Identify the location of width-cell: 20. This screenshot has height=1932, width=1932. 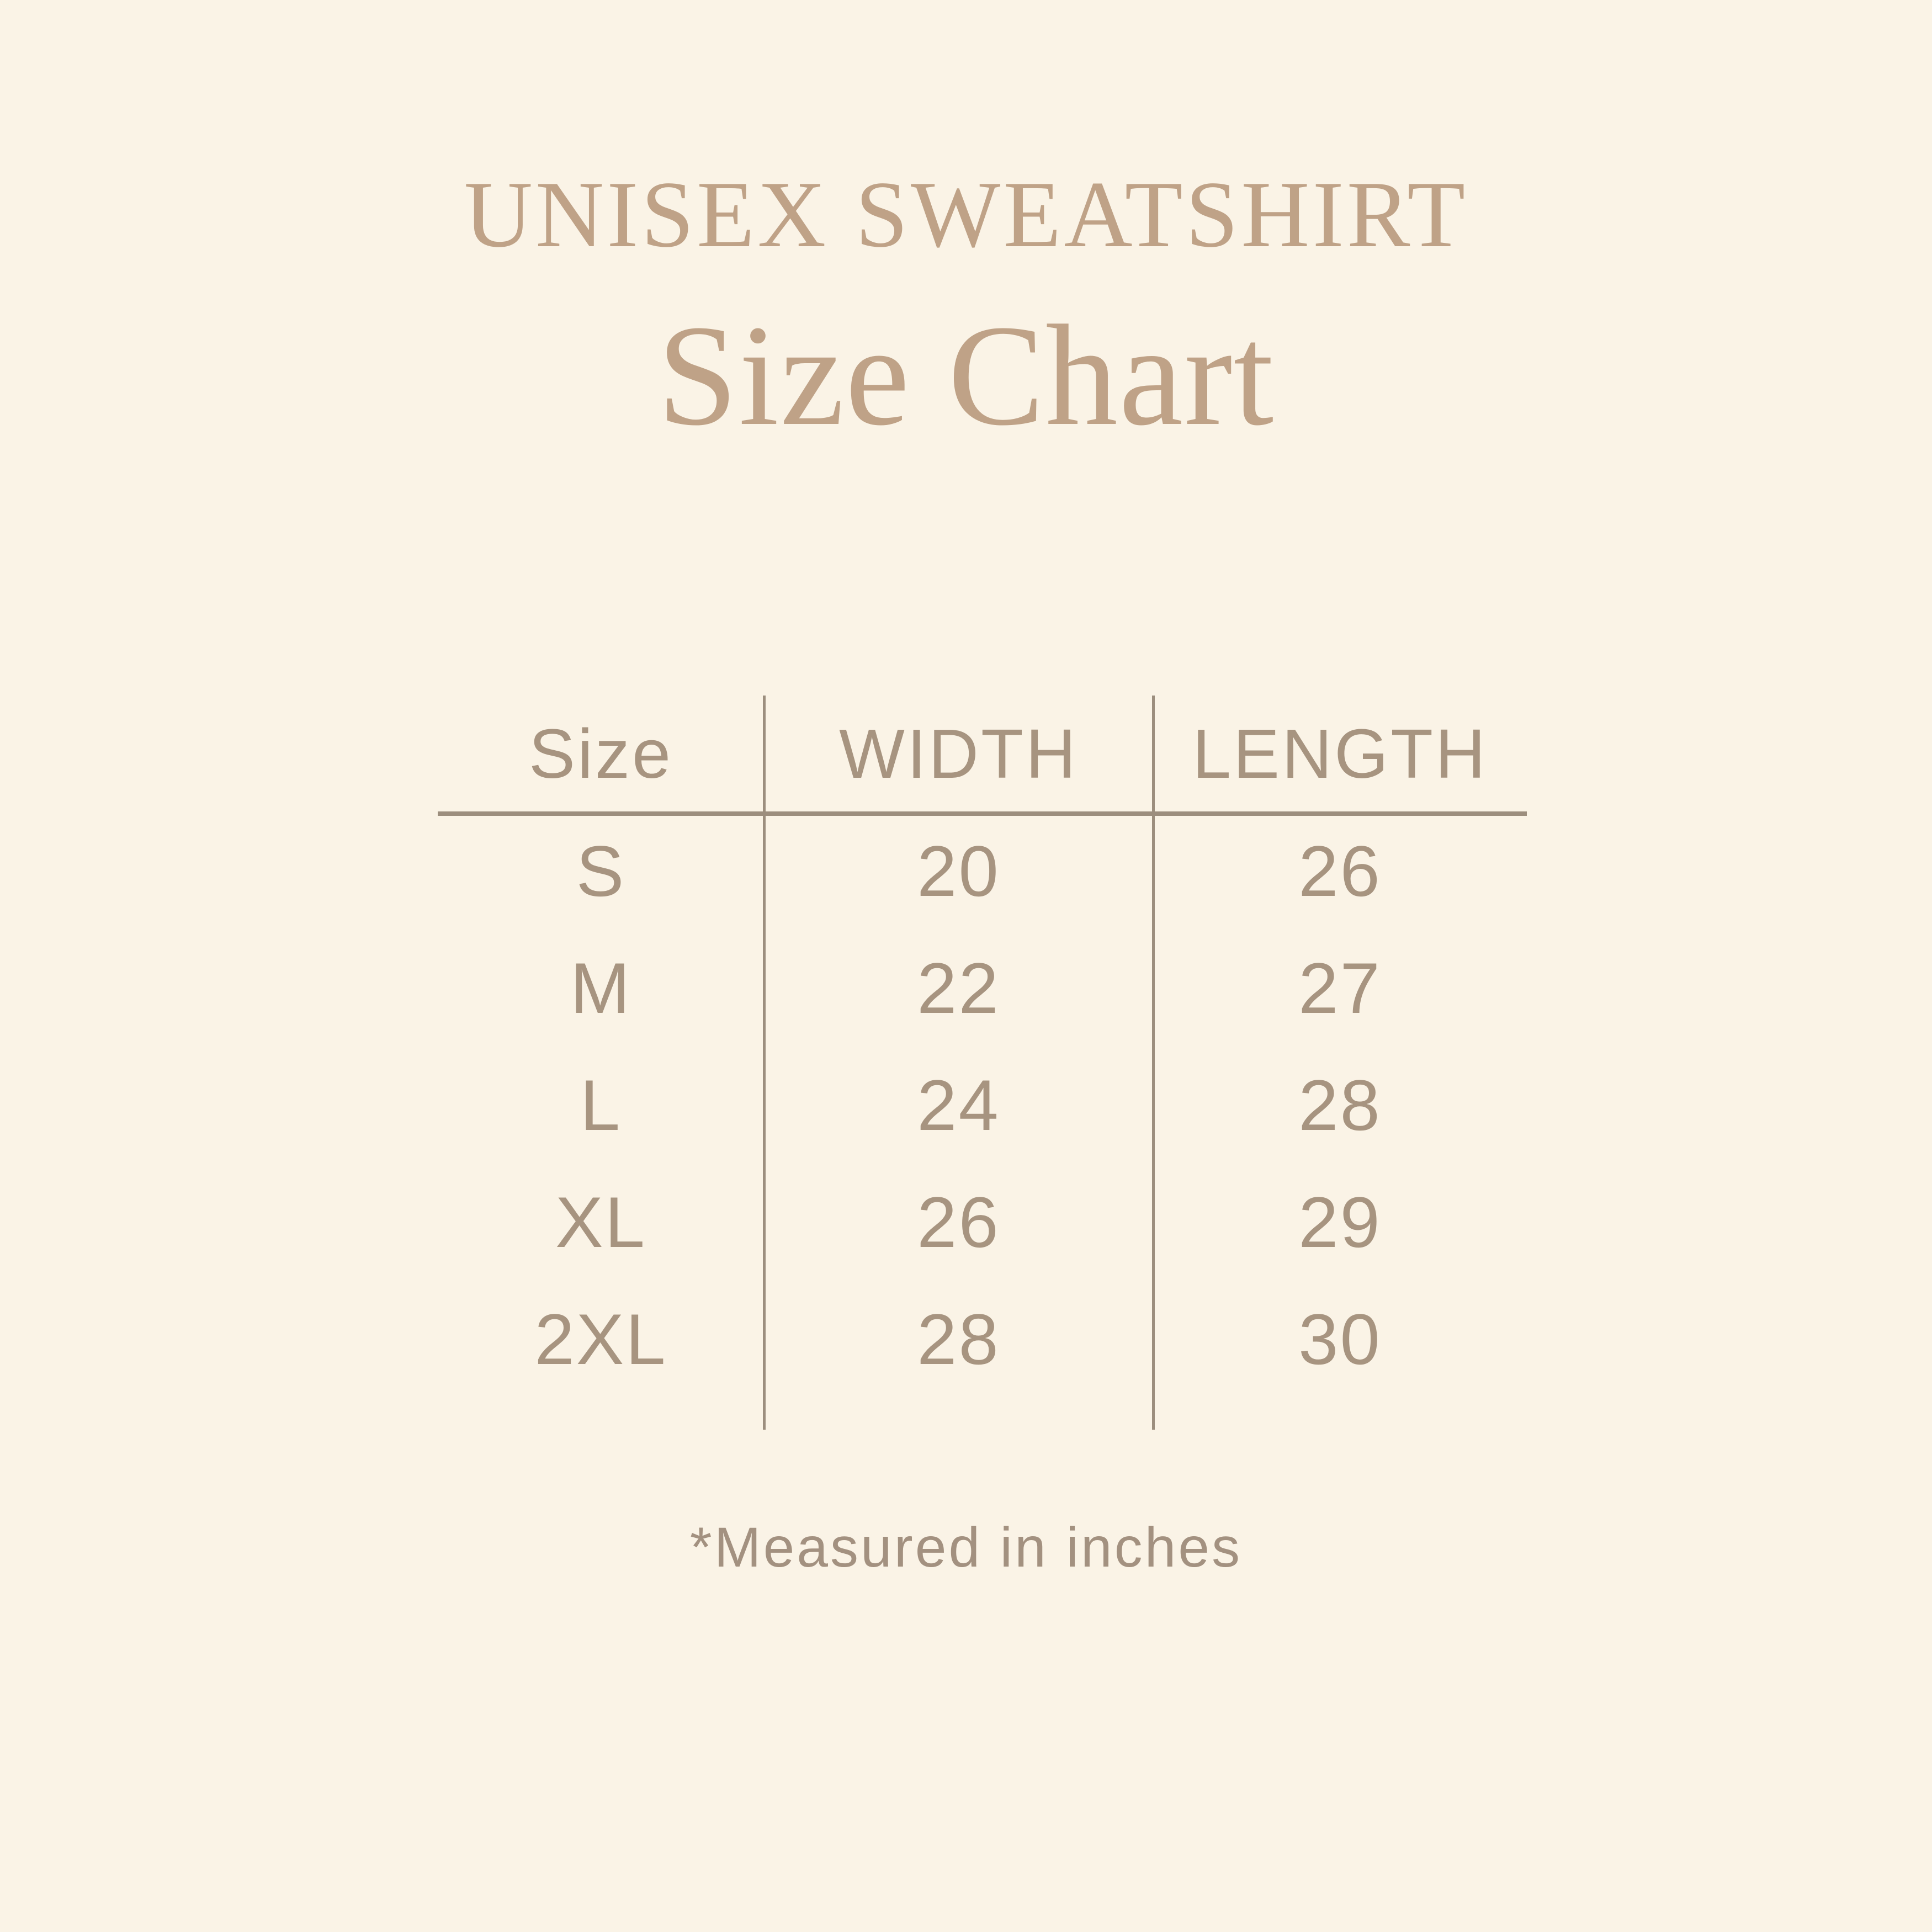
(959, 871).